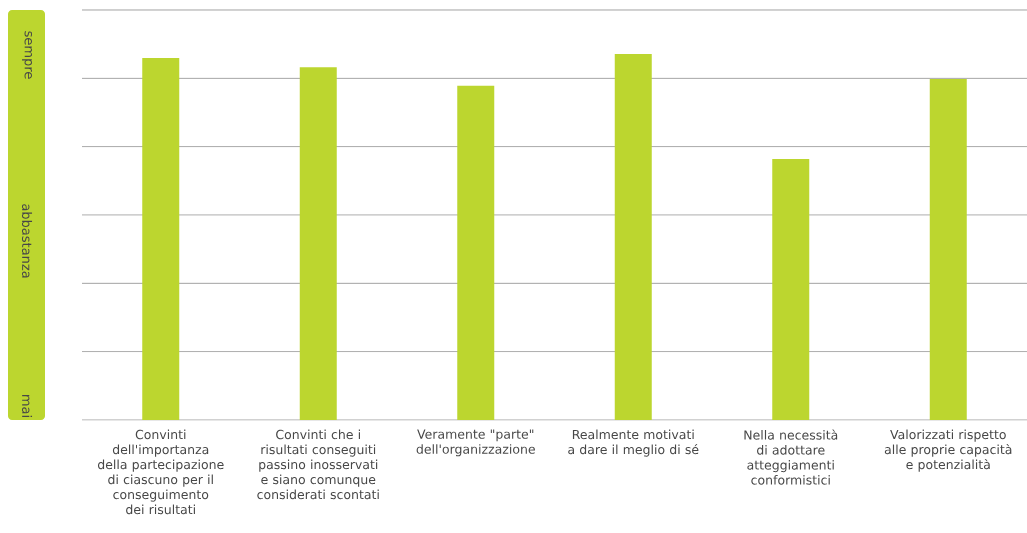 This screenshot has height=533, width=1027. Describe the element at coordinates (475, 443) in the screenshot. I see `x-tick-label: Veramente "parte" dell'organizzazione` at that location.